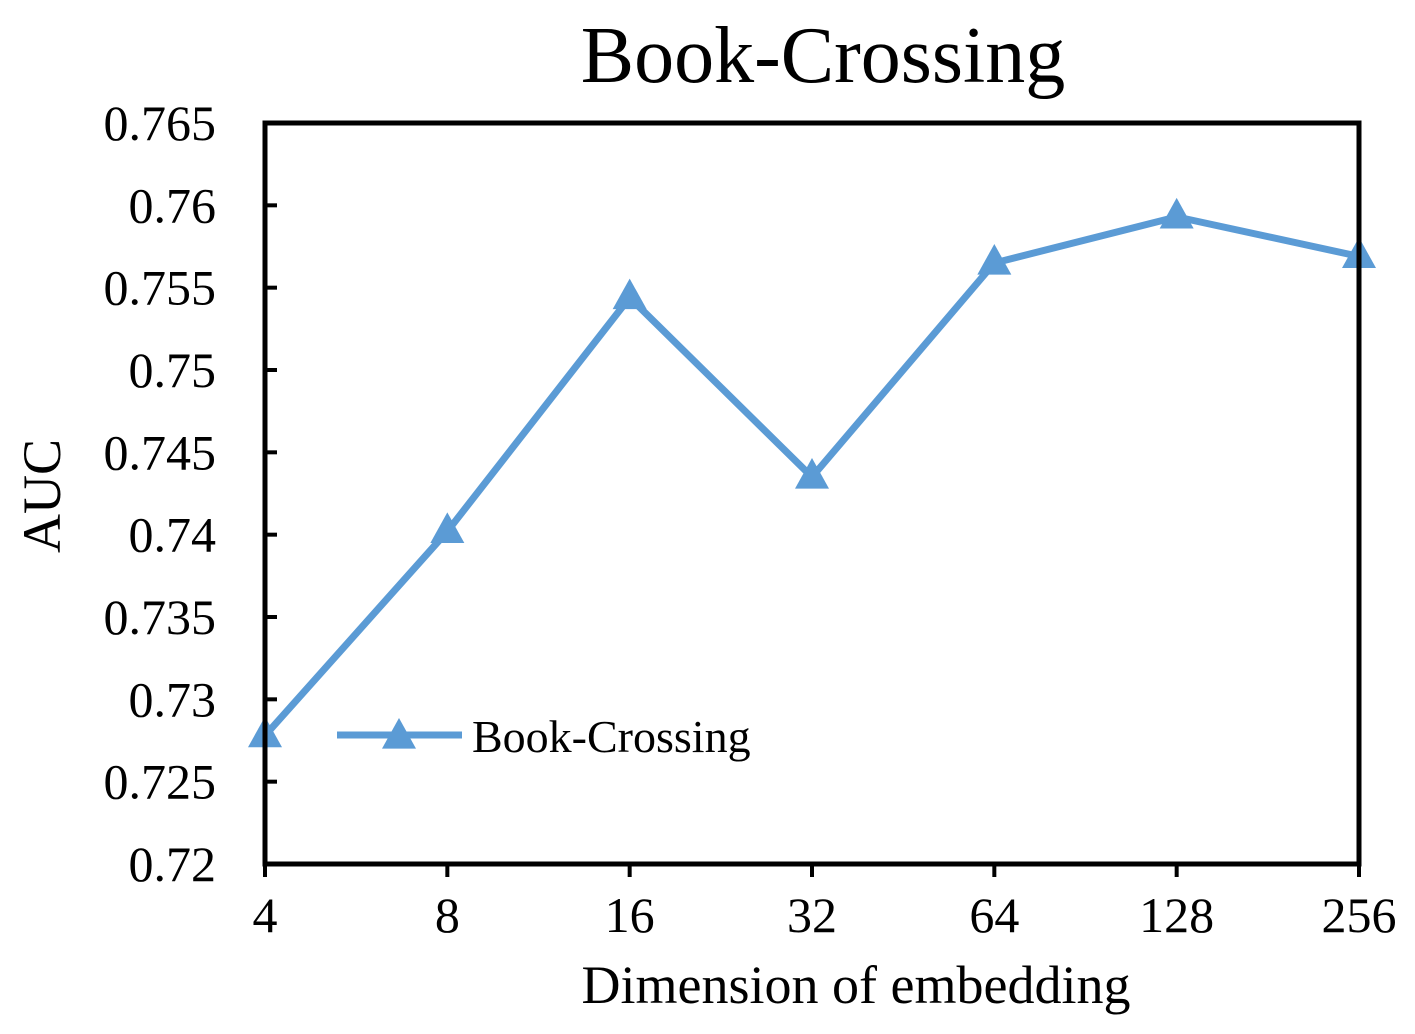 This screenshot has height=1034, width=1415. I want to click on x-tick-label: 4, so click(265, 915).